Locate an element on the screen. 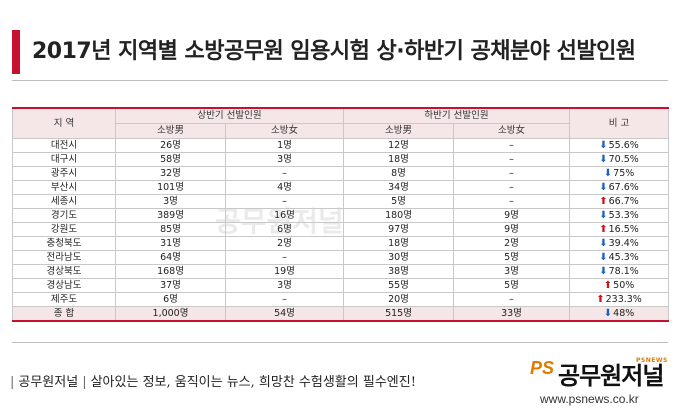 The width and height of the screenshot is (680, 418). note-cell: ⬆50% is located at coordinates (619, 285).